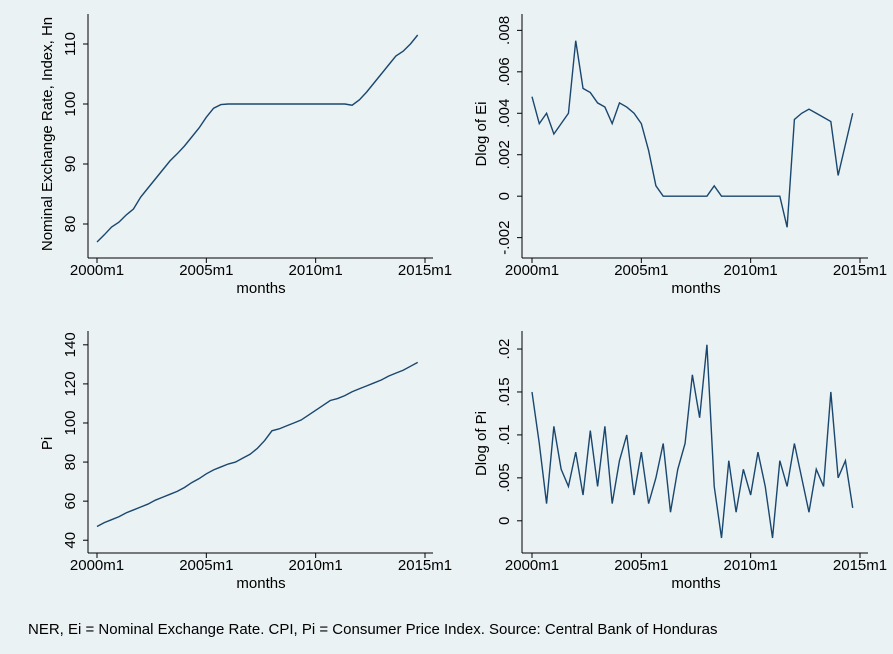  Describe the element at coordinates (504, 154) in the screenshot. I see `y-tick-label: .002` at that location.